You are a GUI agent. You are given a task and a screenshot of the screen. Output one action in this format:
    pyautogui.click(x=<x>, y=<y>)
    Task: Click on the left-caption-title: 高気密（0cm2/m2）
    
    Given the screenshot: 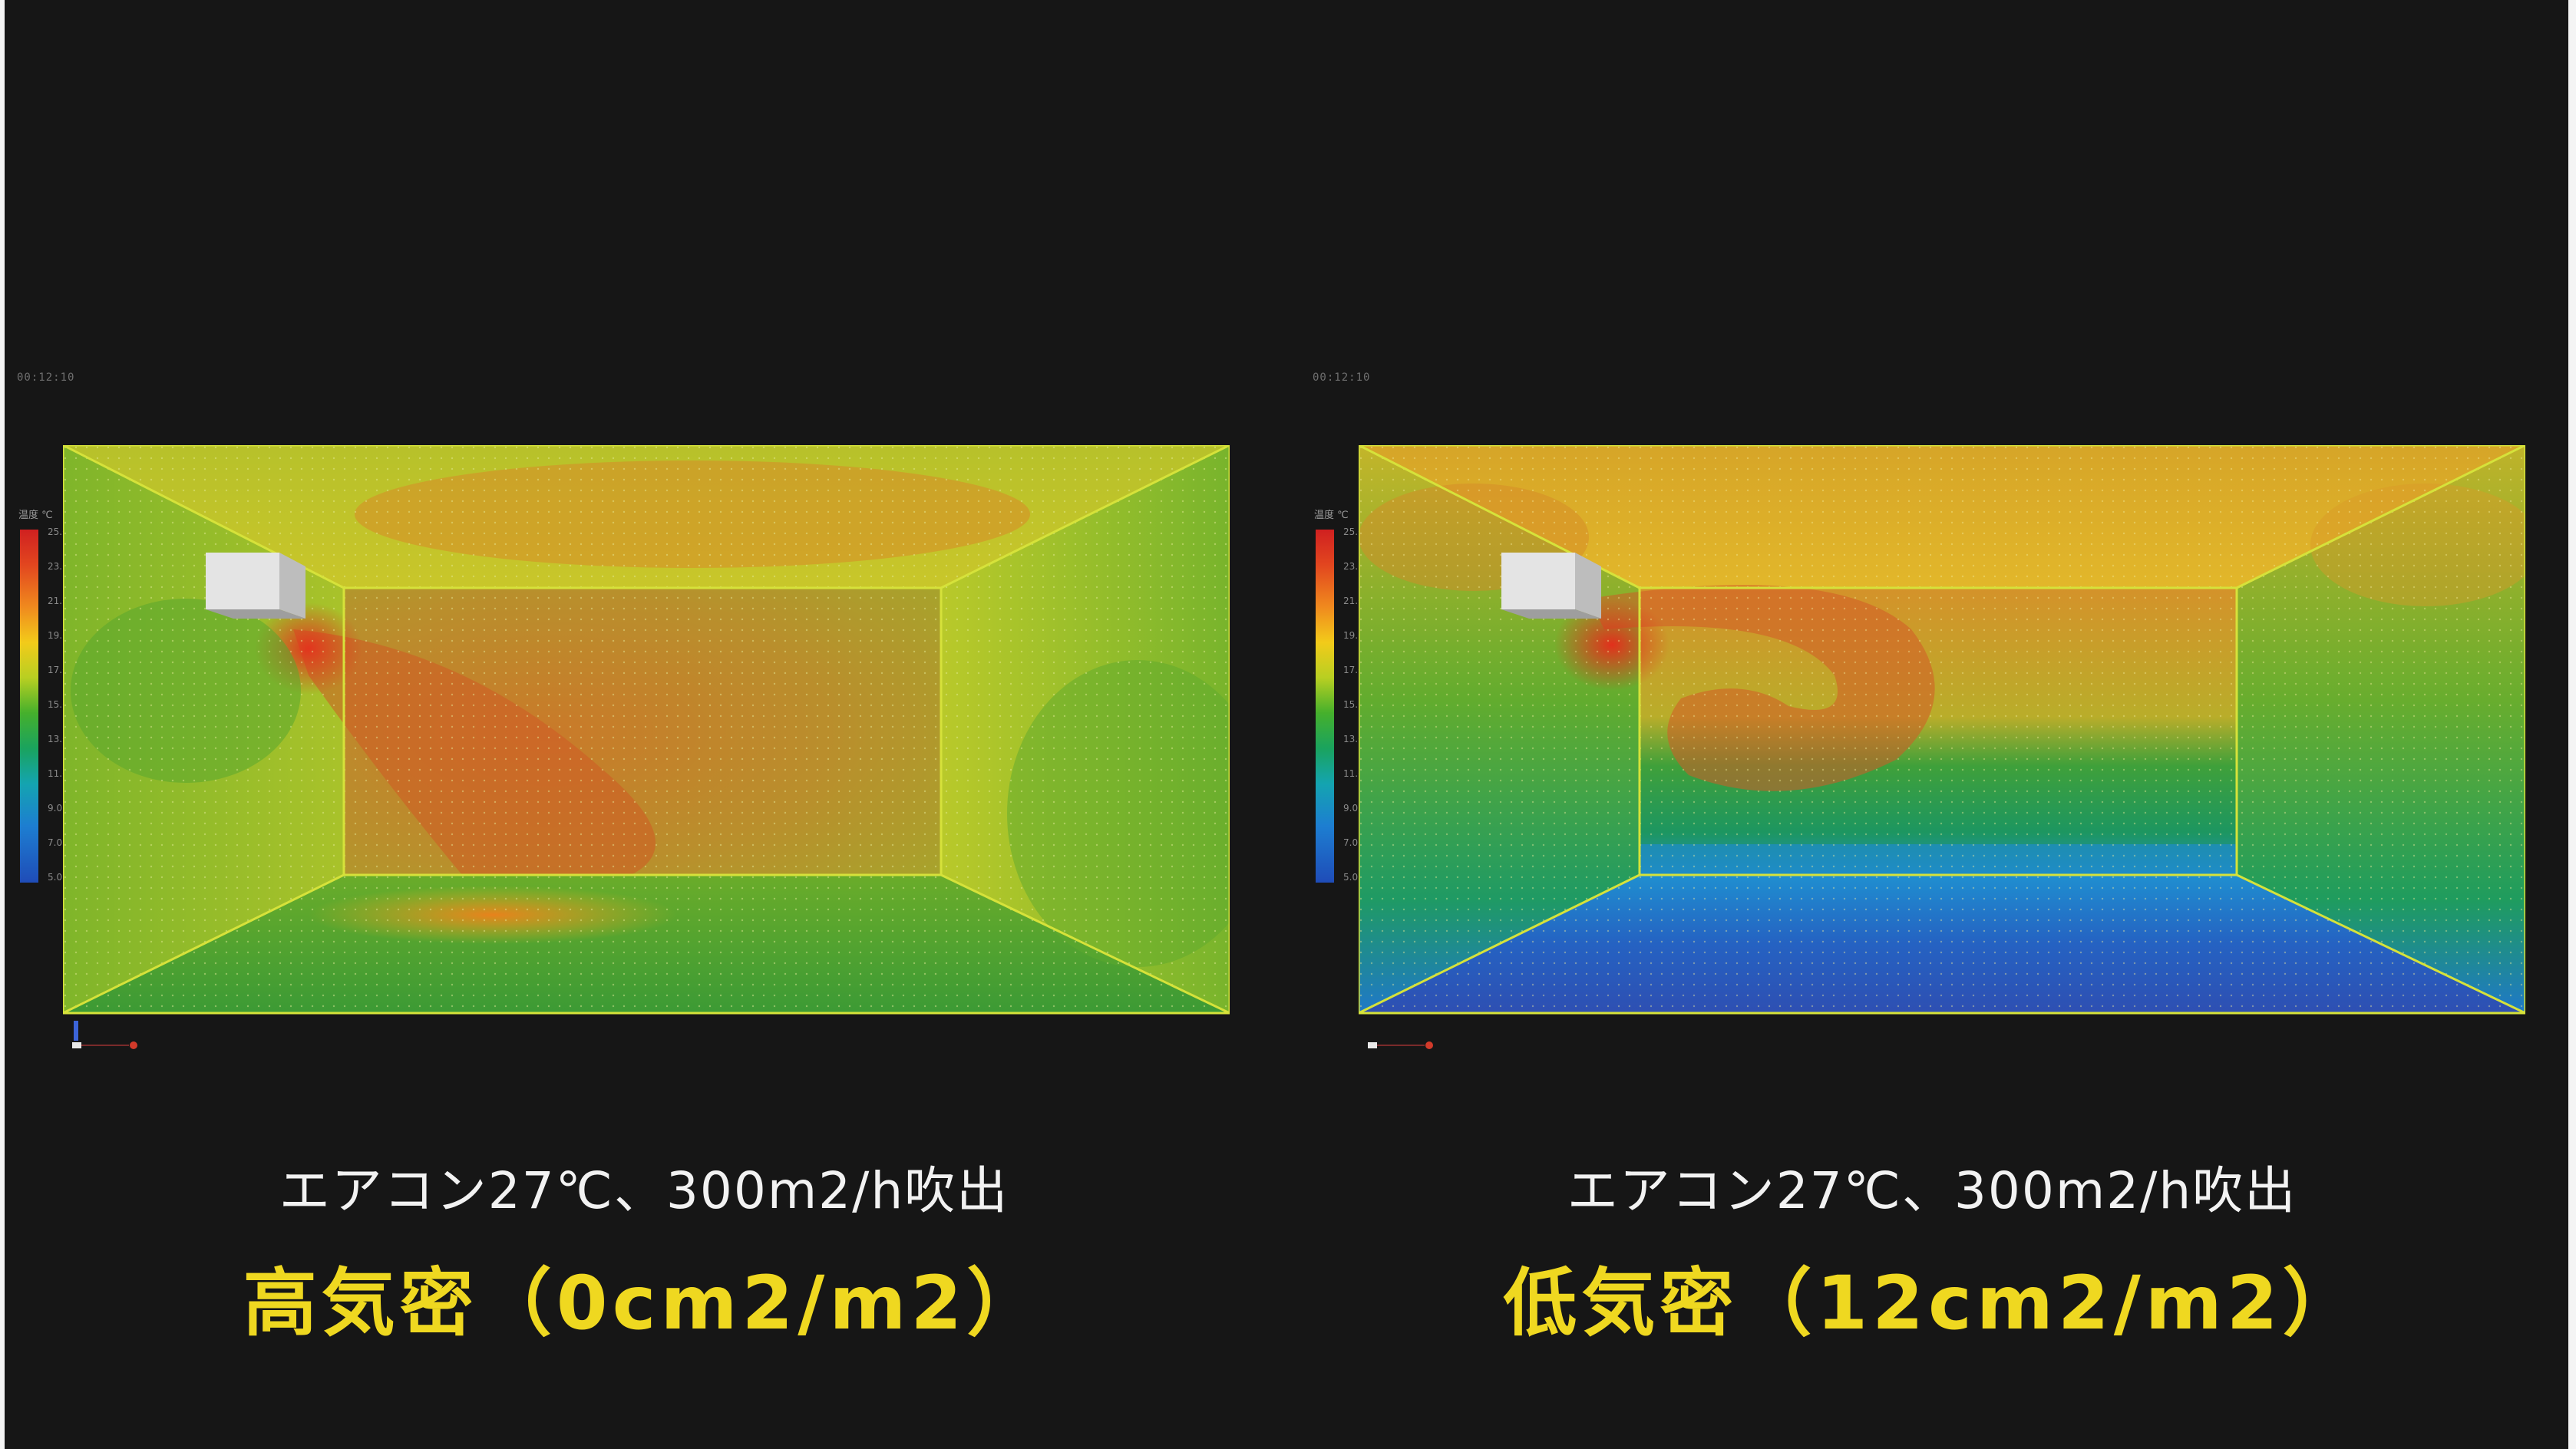 What is the action you would take?
    pyautogui.click(x=644, y=1303)
    